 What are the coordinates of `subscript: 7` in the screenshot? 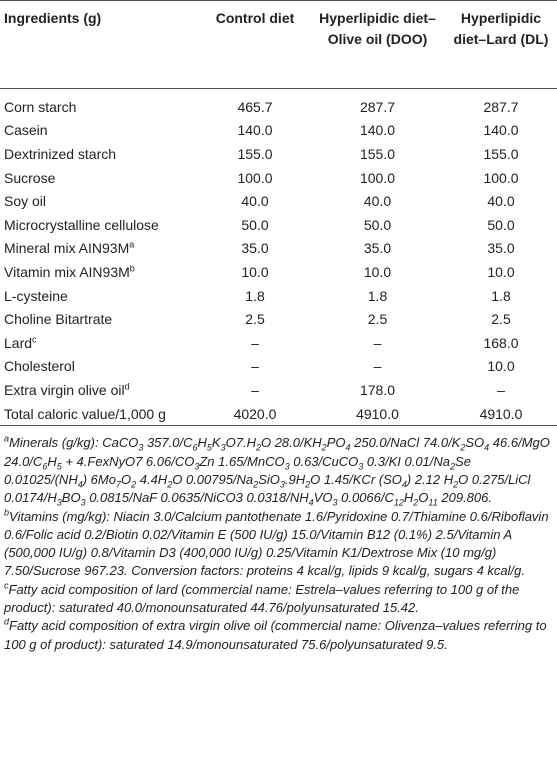 It's located at (118, 484).